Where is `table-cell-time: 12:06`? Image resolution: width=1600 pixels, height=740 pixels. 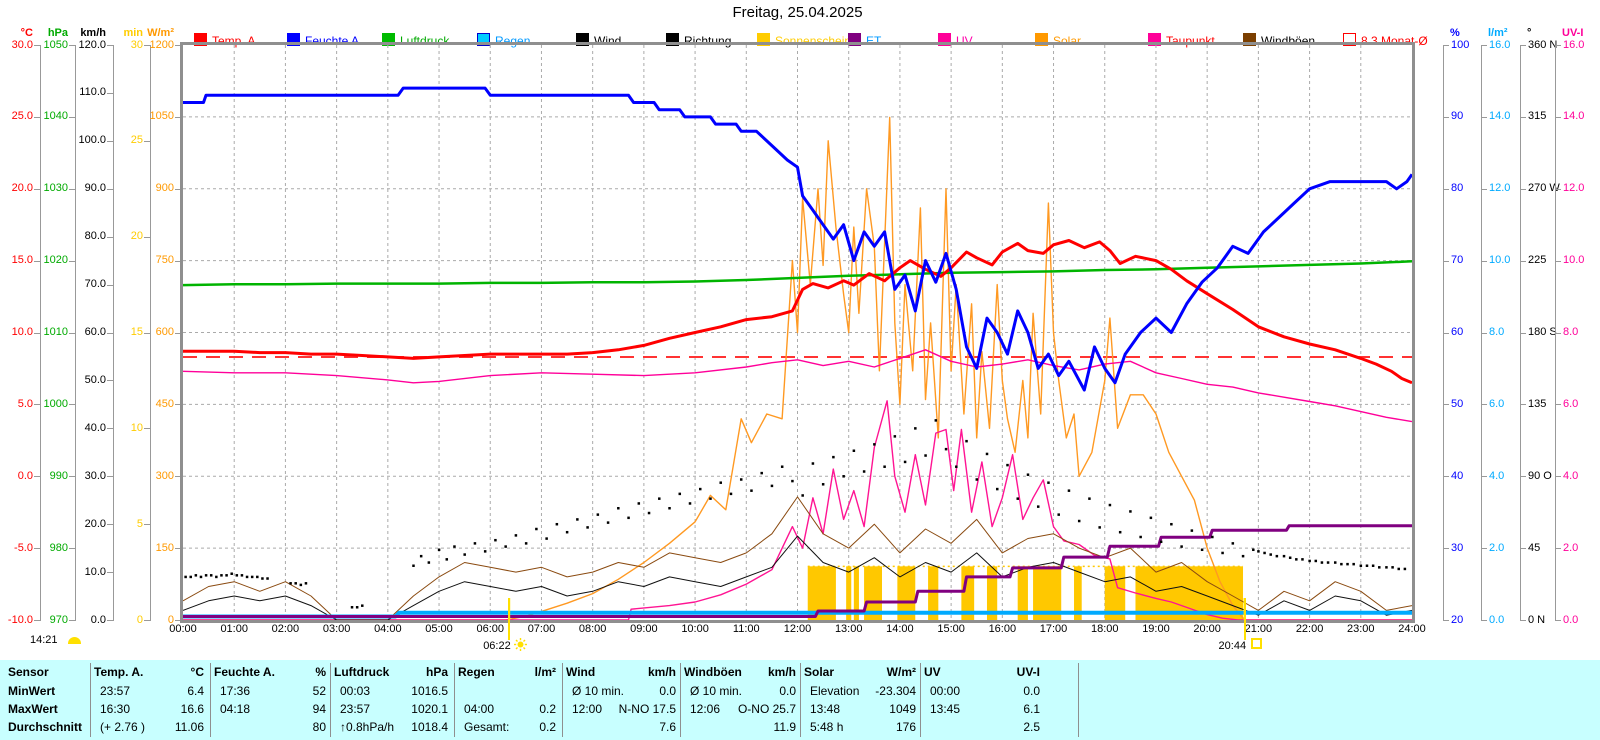
table-cell-time: 12:06 is located at coordinates (705, 709).